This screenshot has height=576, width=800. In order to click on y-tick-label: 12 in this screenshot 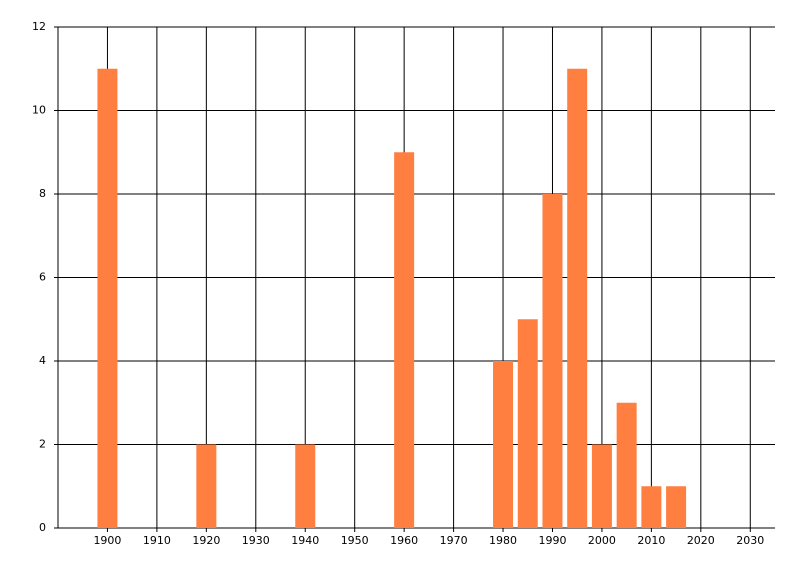, I will do `click(39, 26)`.